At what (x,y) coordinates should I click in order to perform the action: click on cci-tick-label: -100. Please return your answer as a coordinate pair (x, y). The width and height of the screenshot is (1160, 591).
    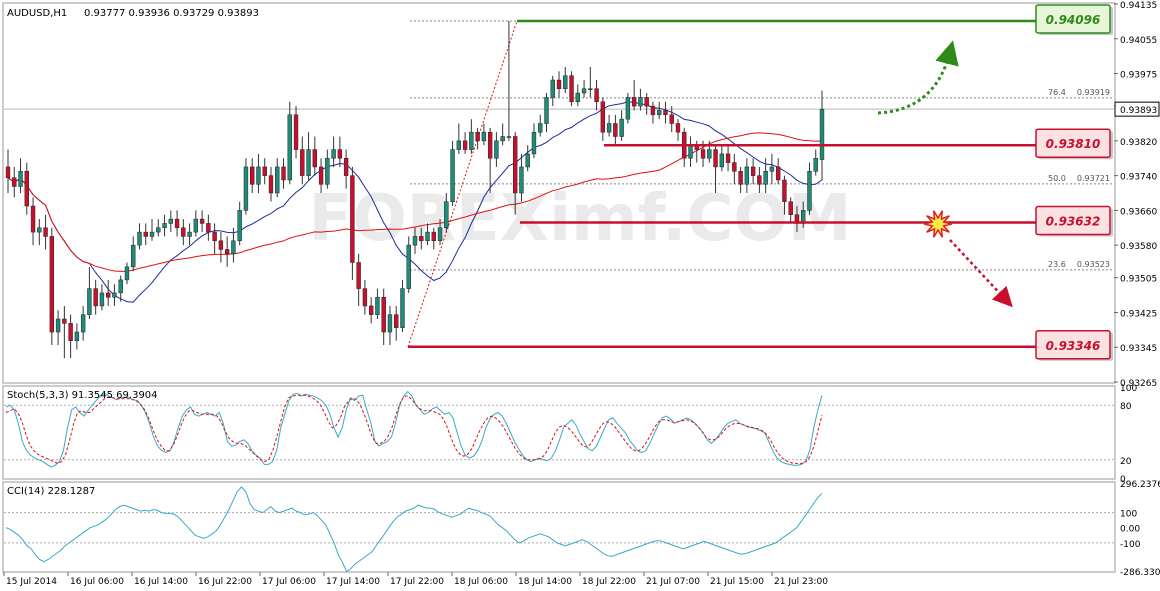
    Looking at the image, I should click on (1130, 545).